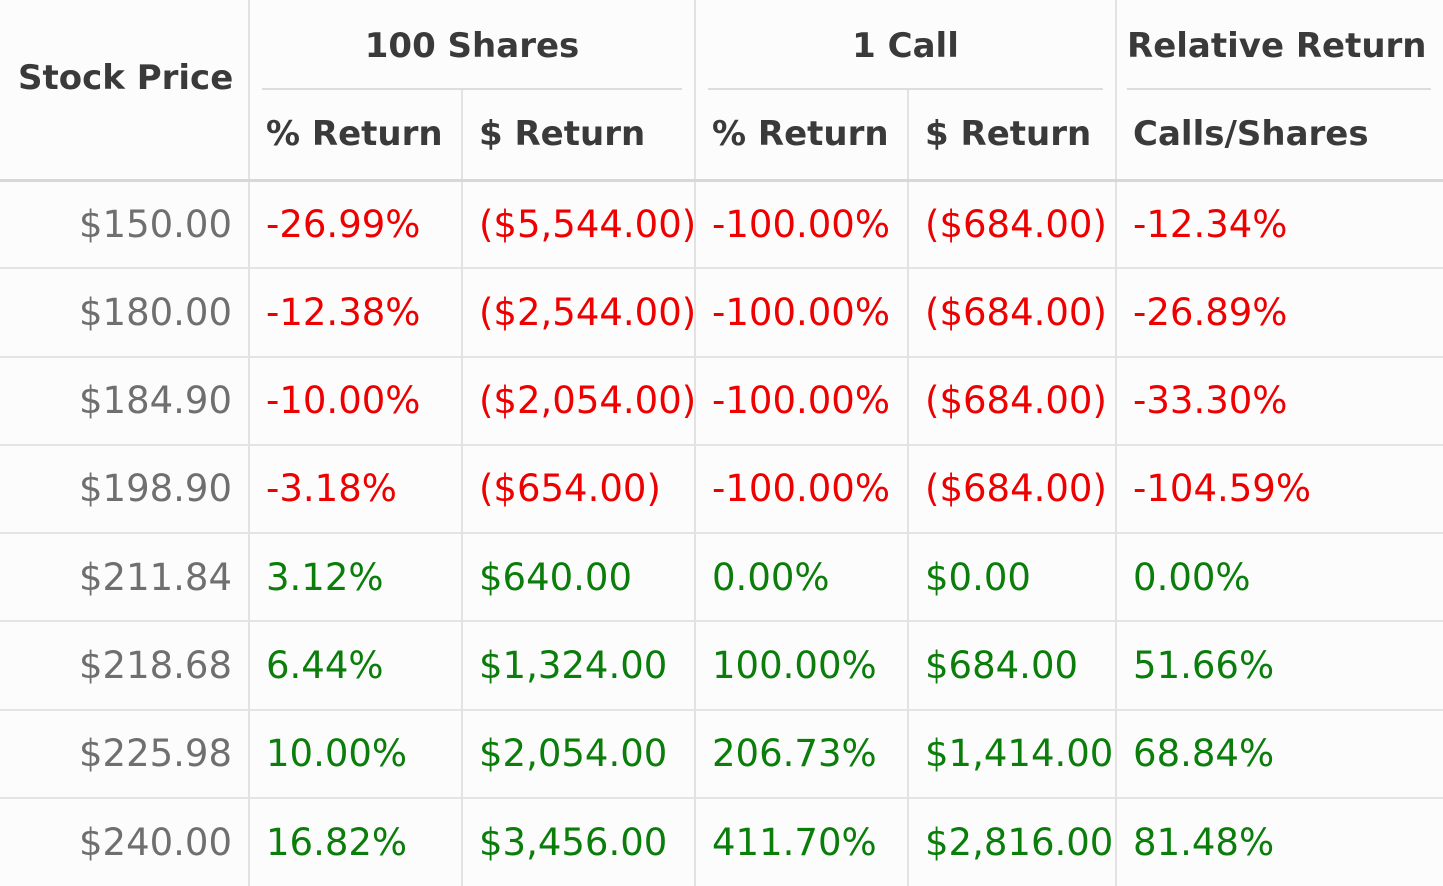 This screenshot has width=1443, height=886. Describe the element at coordinates (125, 91) in the screenshot. I see `stock-price-header: Stock Price` at that location.